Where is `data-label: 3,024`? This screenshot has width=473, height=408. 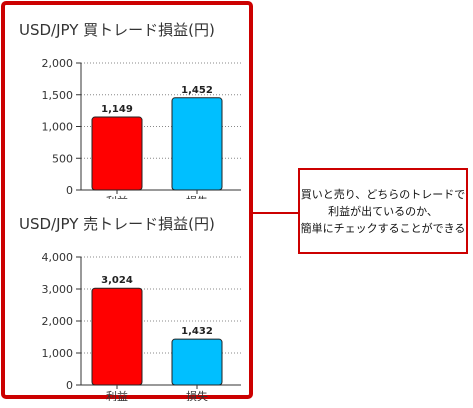 data-label: 3,024 is located at coordinates (117, 280).